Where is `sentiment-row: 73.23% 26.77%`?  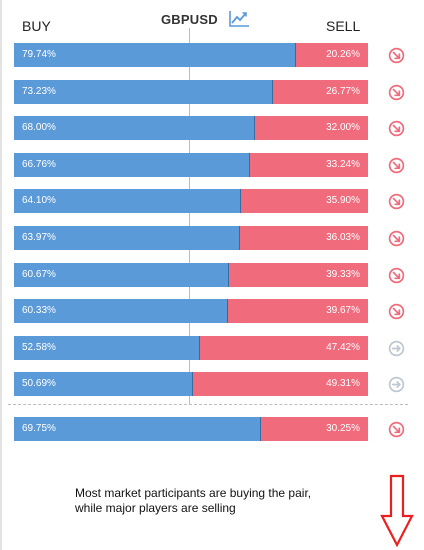
sentiment-row: 73.23% 26.77% is located at coordinates (191, 92).